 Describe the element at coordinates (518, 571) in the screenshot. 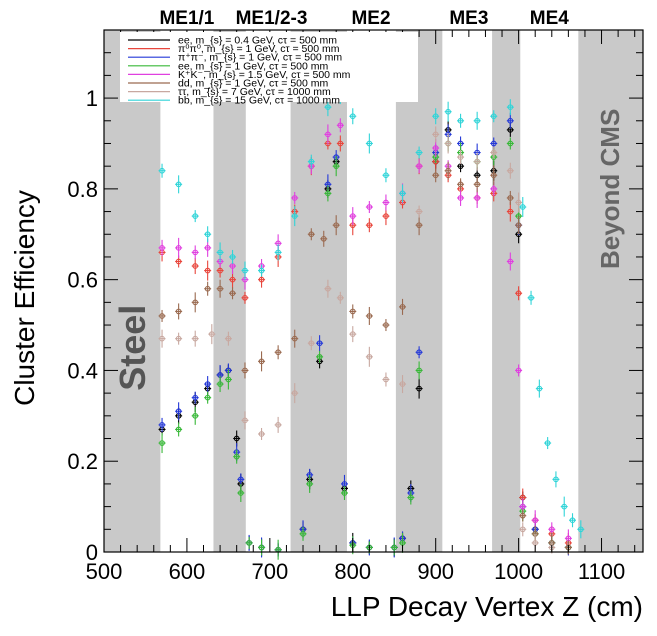

I see `x-tick-label: 1000` at that location.